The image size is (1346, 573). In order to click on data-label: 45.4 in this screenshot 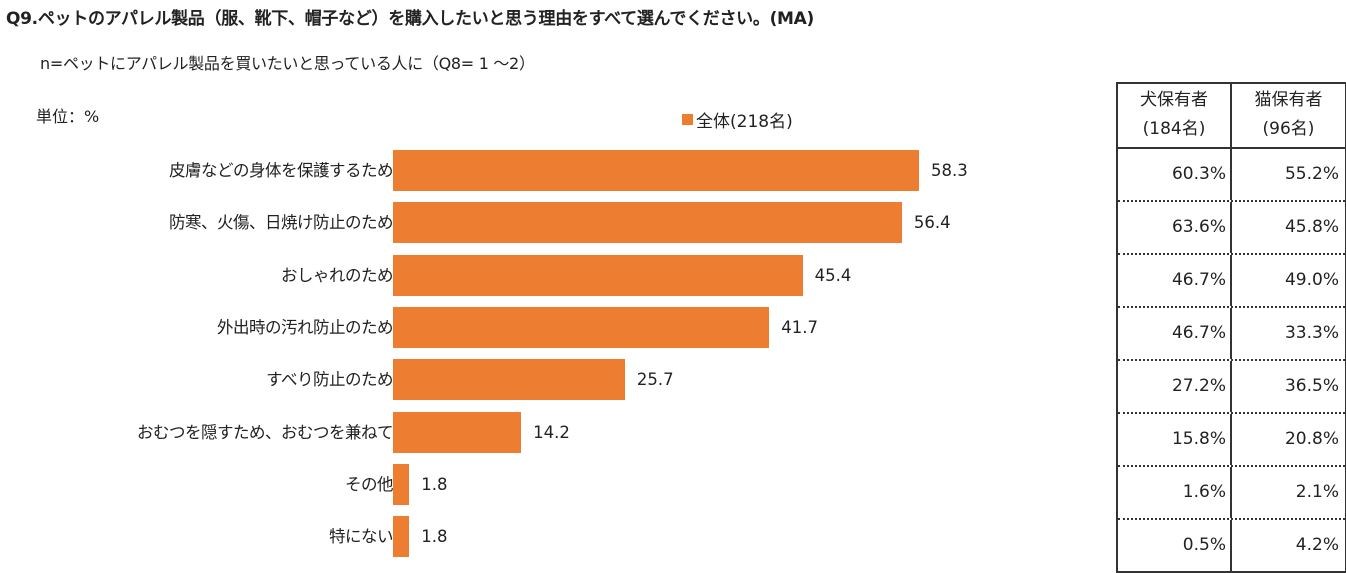, I will do `click(833, 275)`.